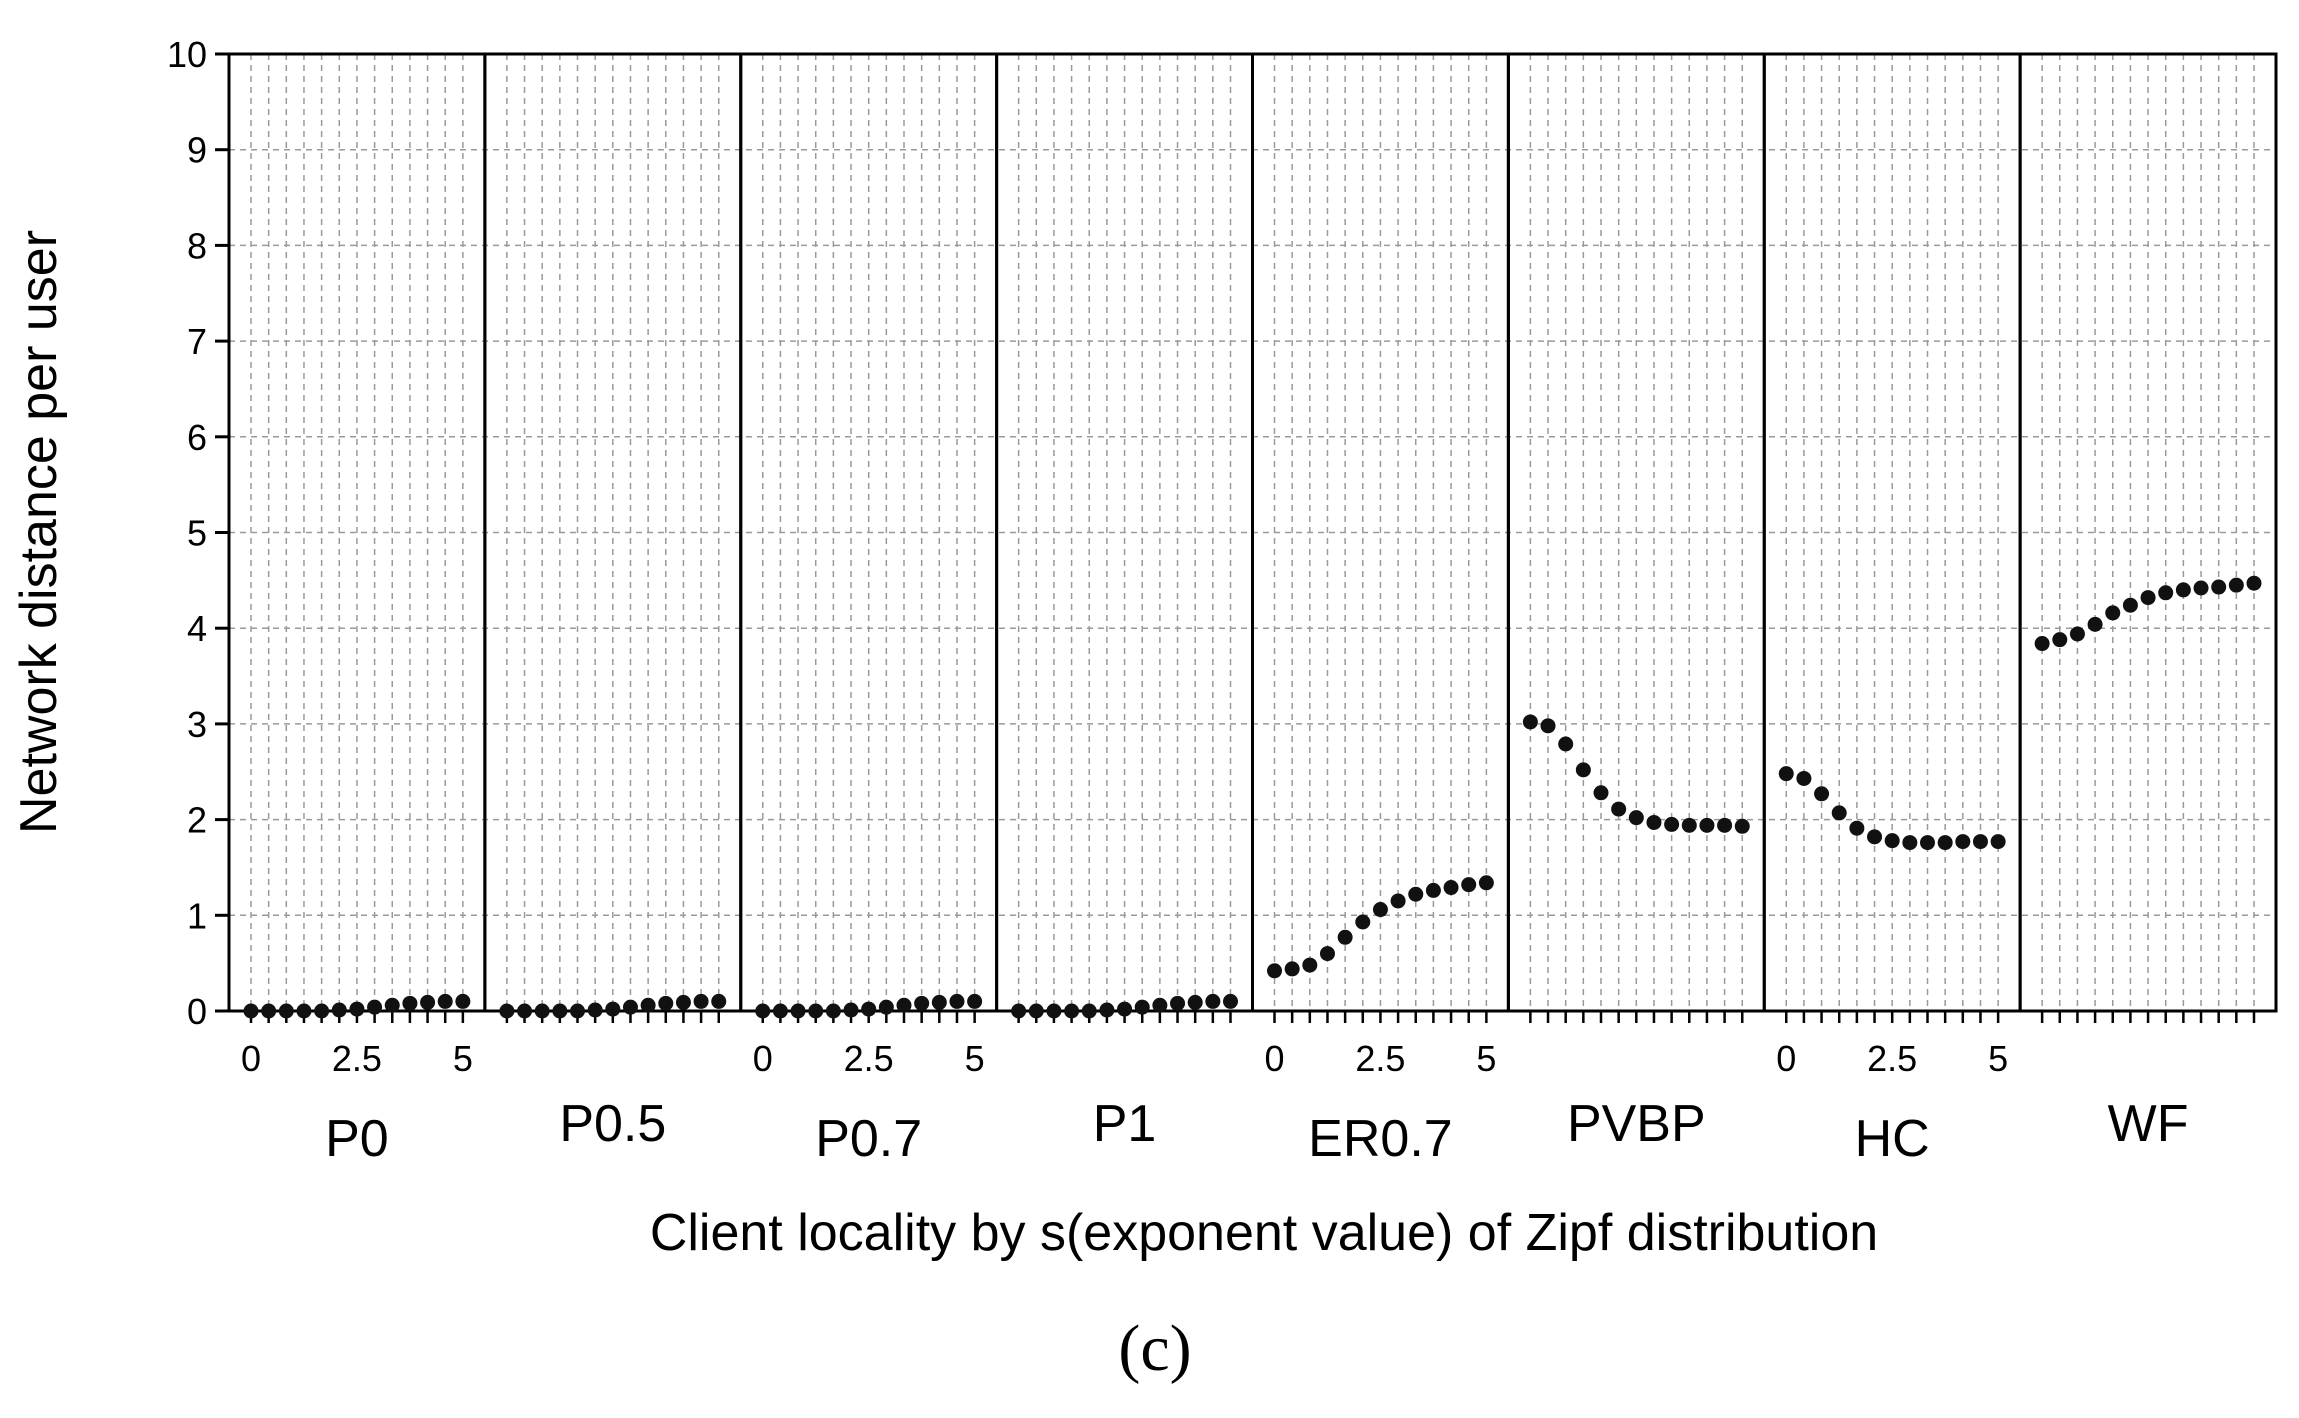 This screenshot has width=2299, height=1418. Describe the element at coordinates (39, 532) in the screenshot. I see `y-axis-title: Network distance per user` at that location.